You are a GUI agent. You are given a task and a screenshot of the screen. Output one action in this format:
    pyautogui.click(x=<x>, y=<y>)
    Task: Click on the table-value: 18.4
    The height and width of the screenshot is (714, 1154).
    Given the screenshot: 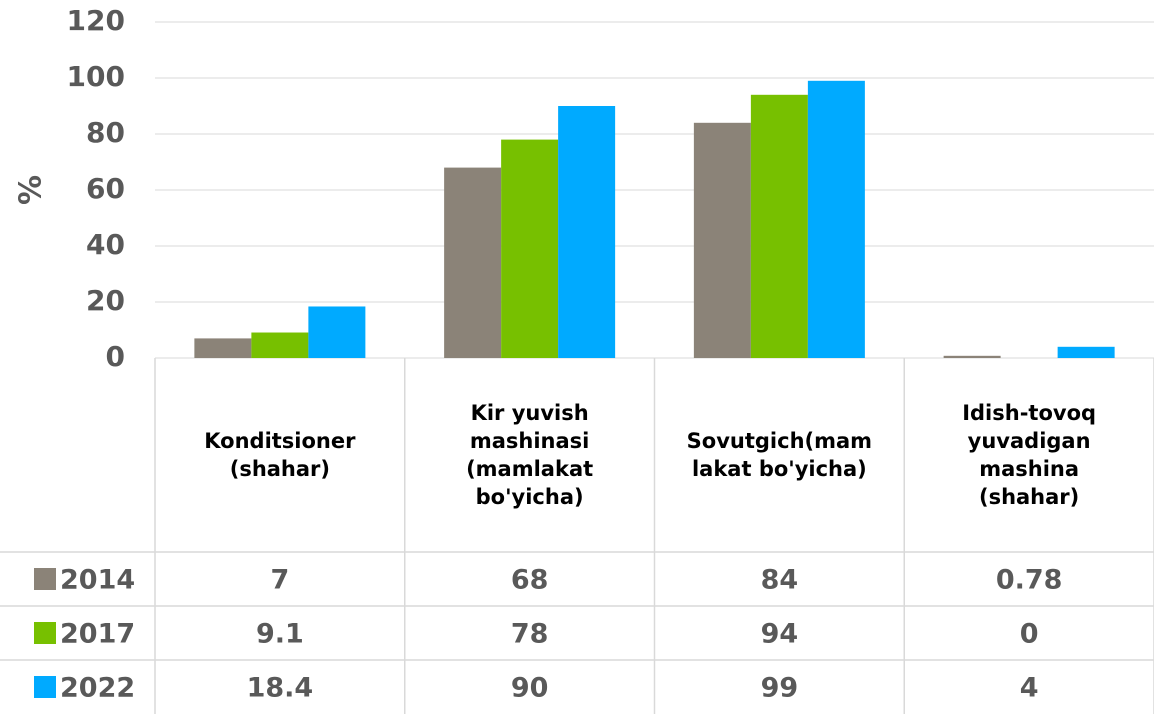 What is the action you would take?
    pyautogui.click(x=280, y=688)
    